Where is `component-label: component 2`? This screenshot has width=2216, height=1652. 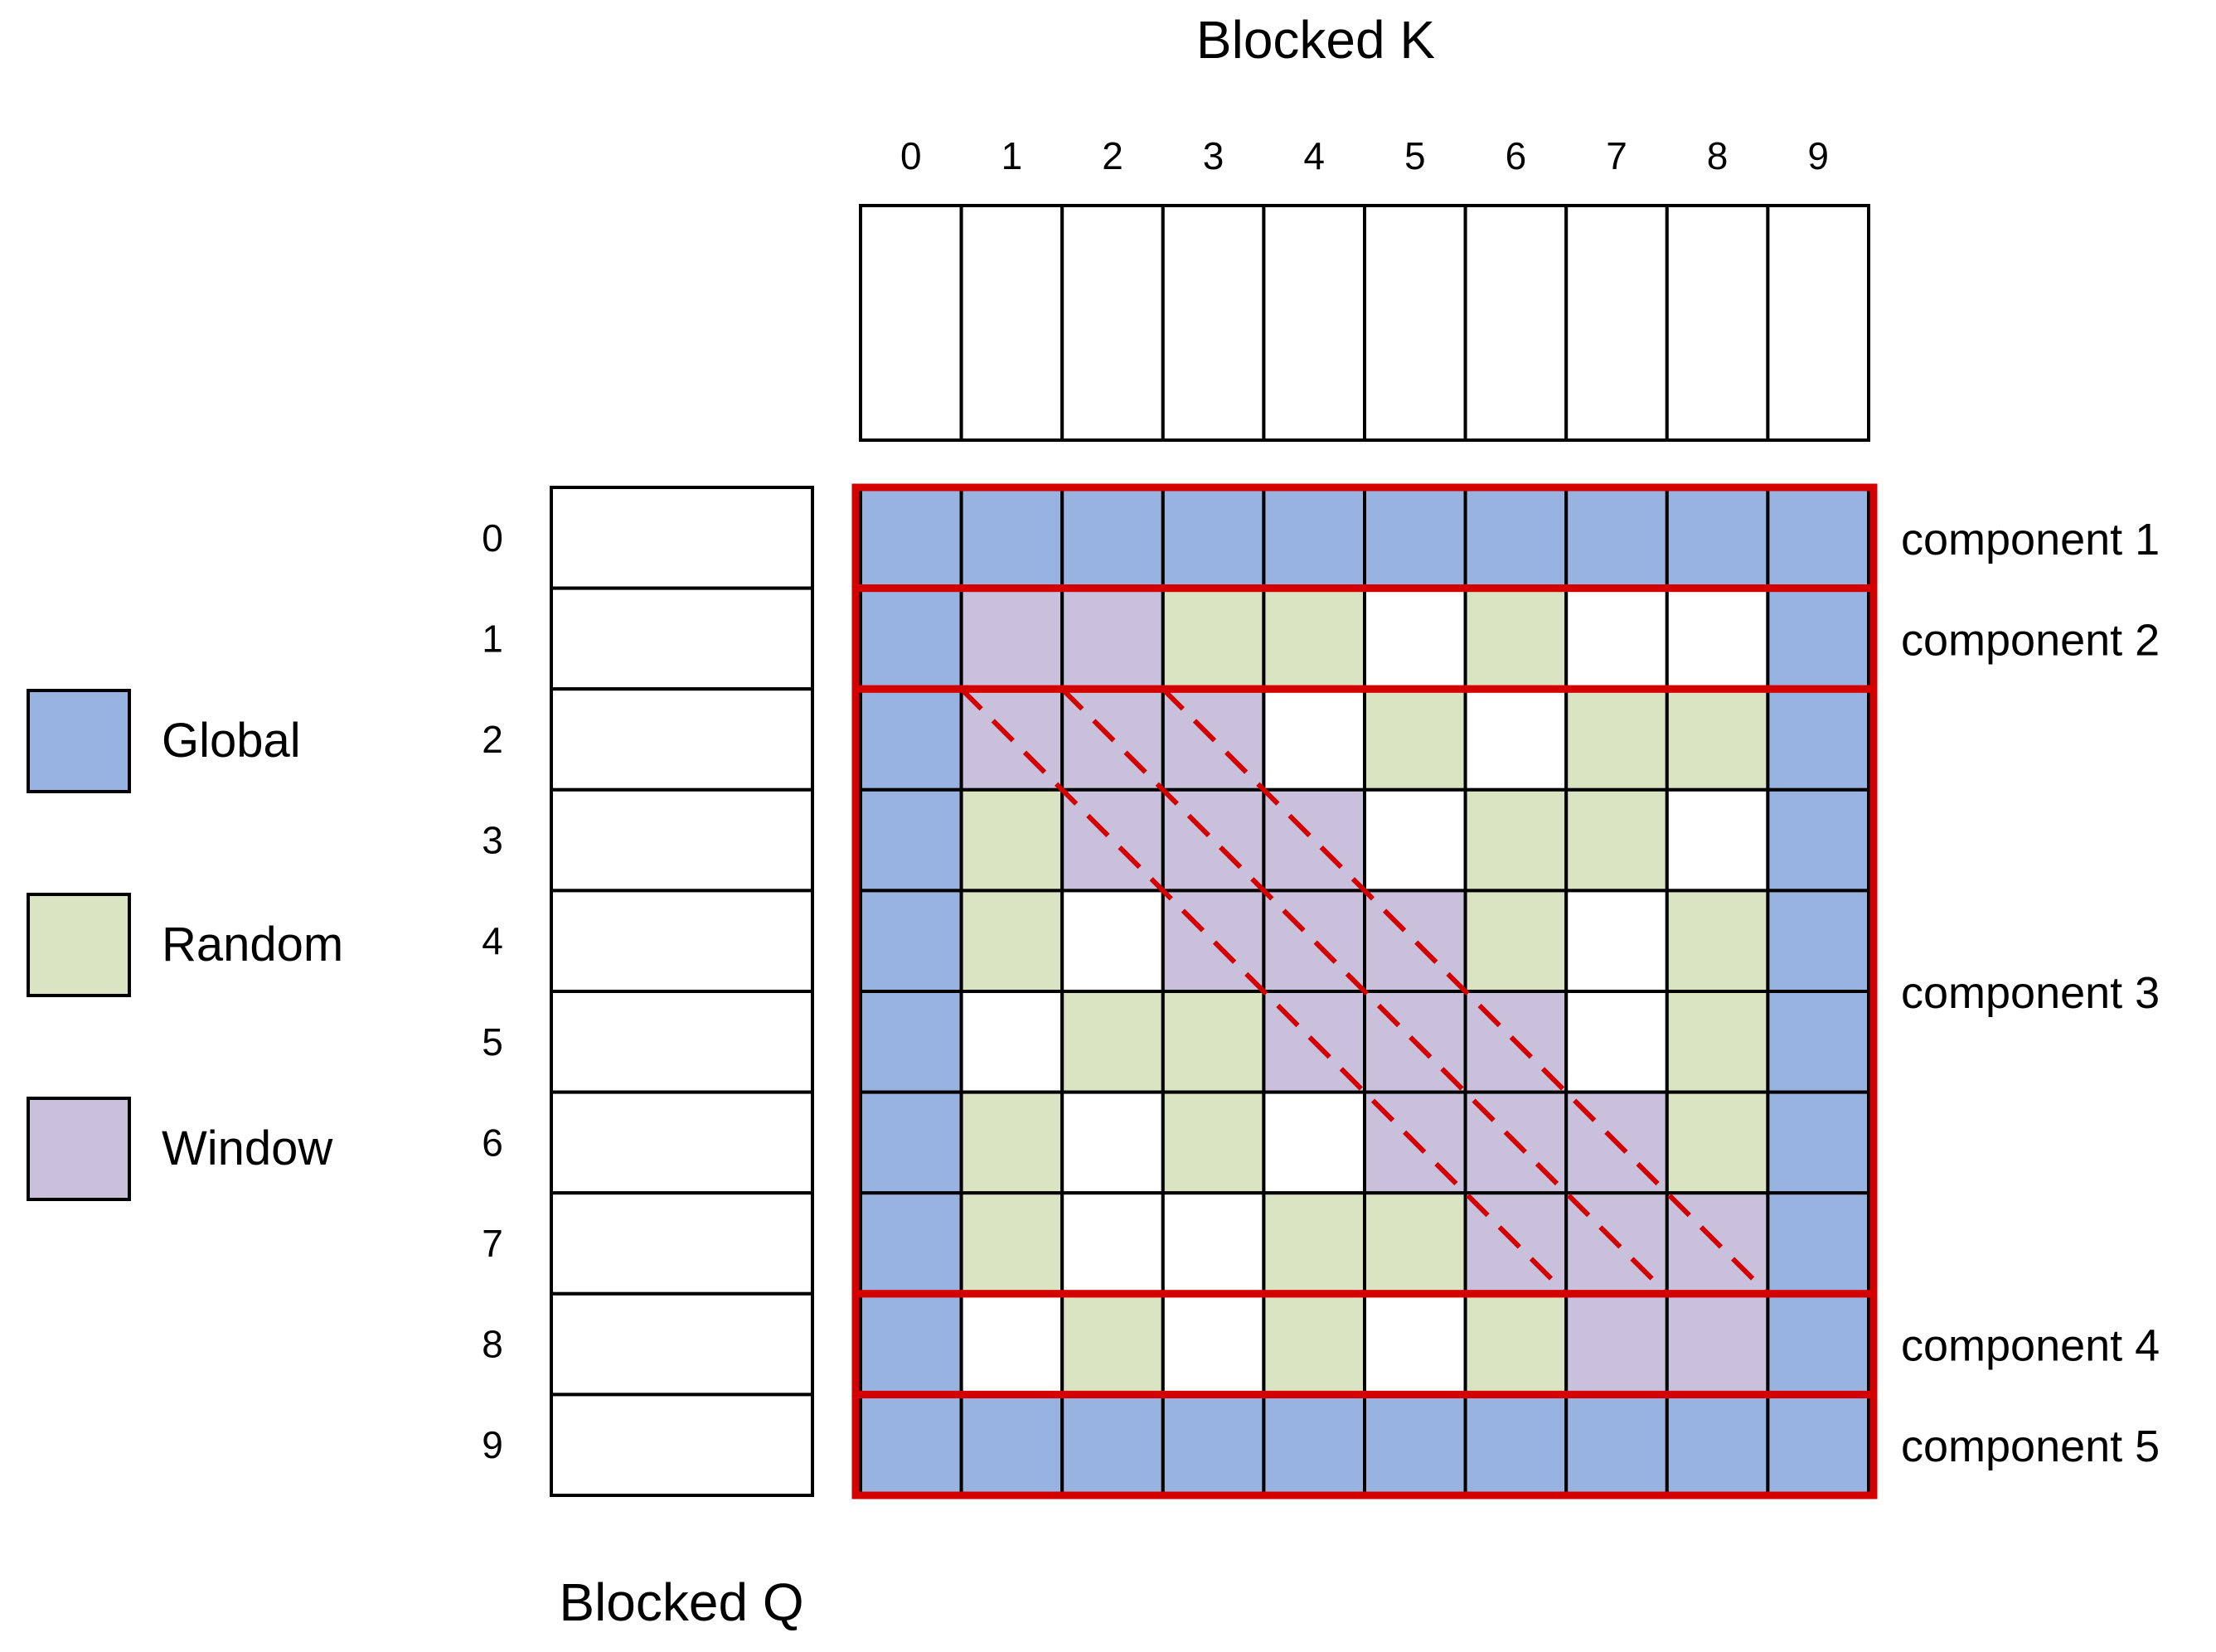 component-label: component 2 is located at coordinates (2030, 640).